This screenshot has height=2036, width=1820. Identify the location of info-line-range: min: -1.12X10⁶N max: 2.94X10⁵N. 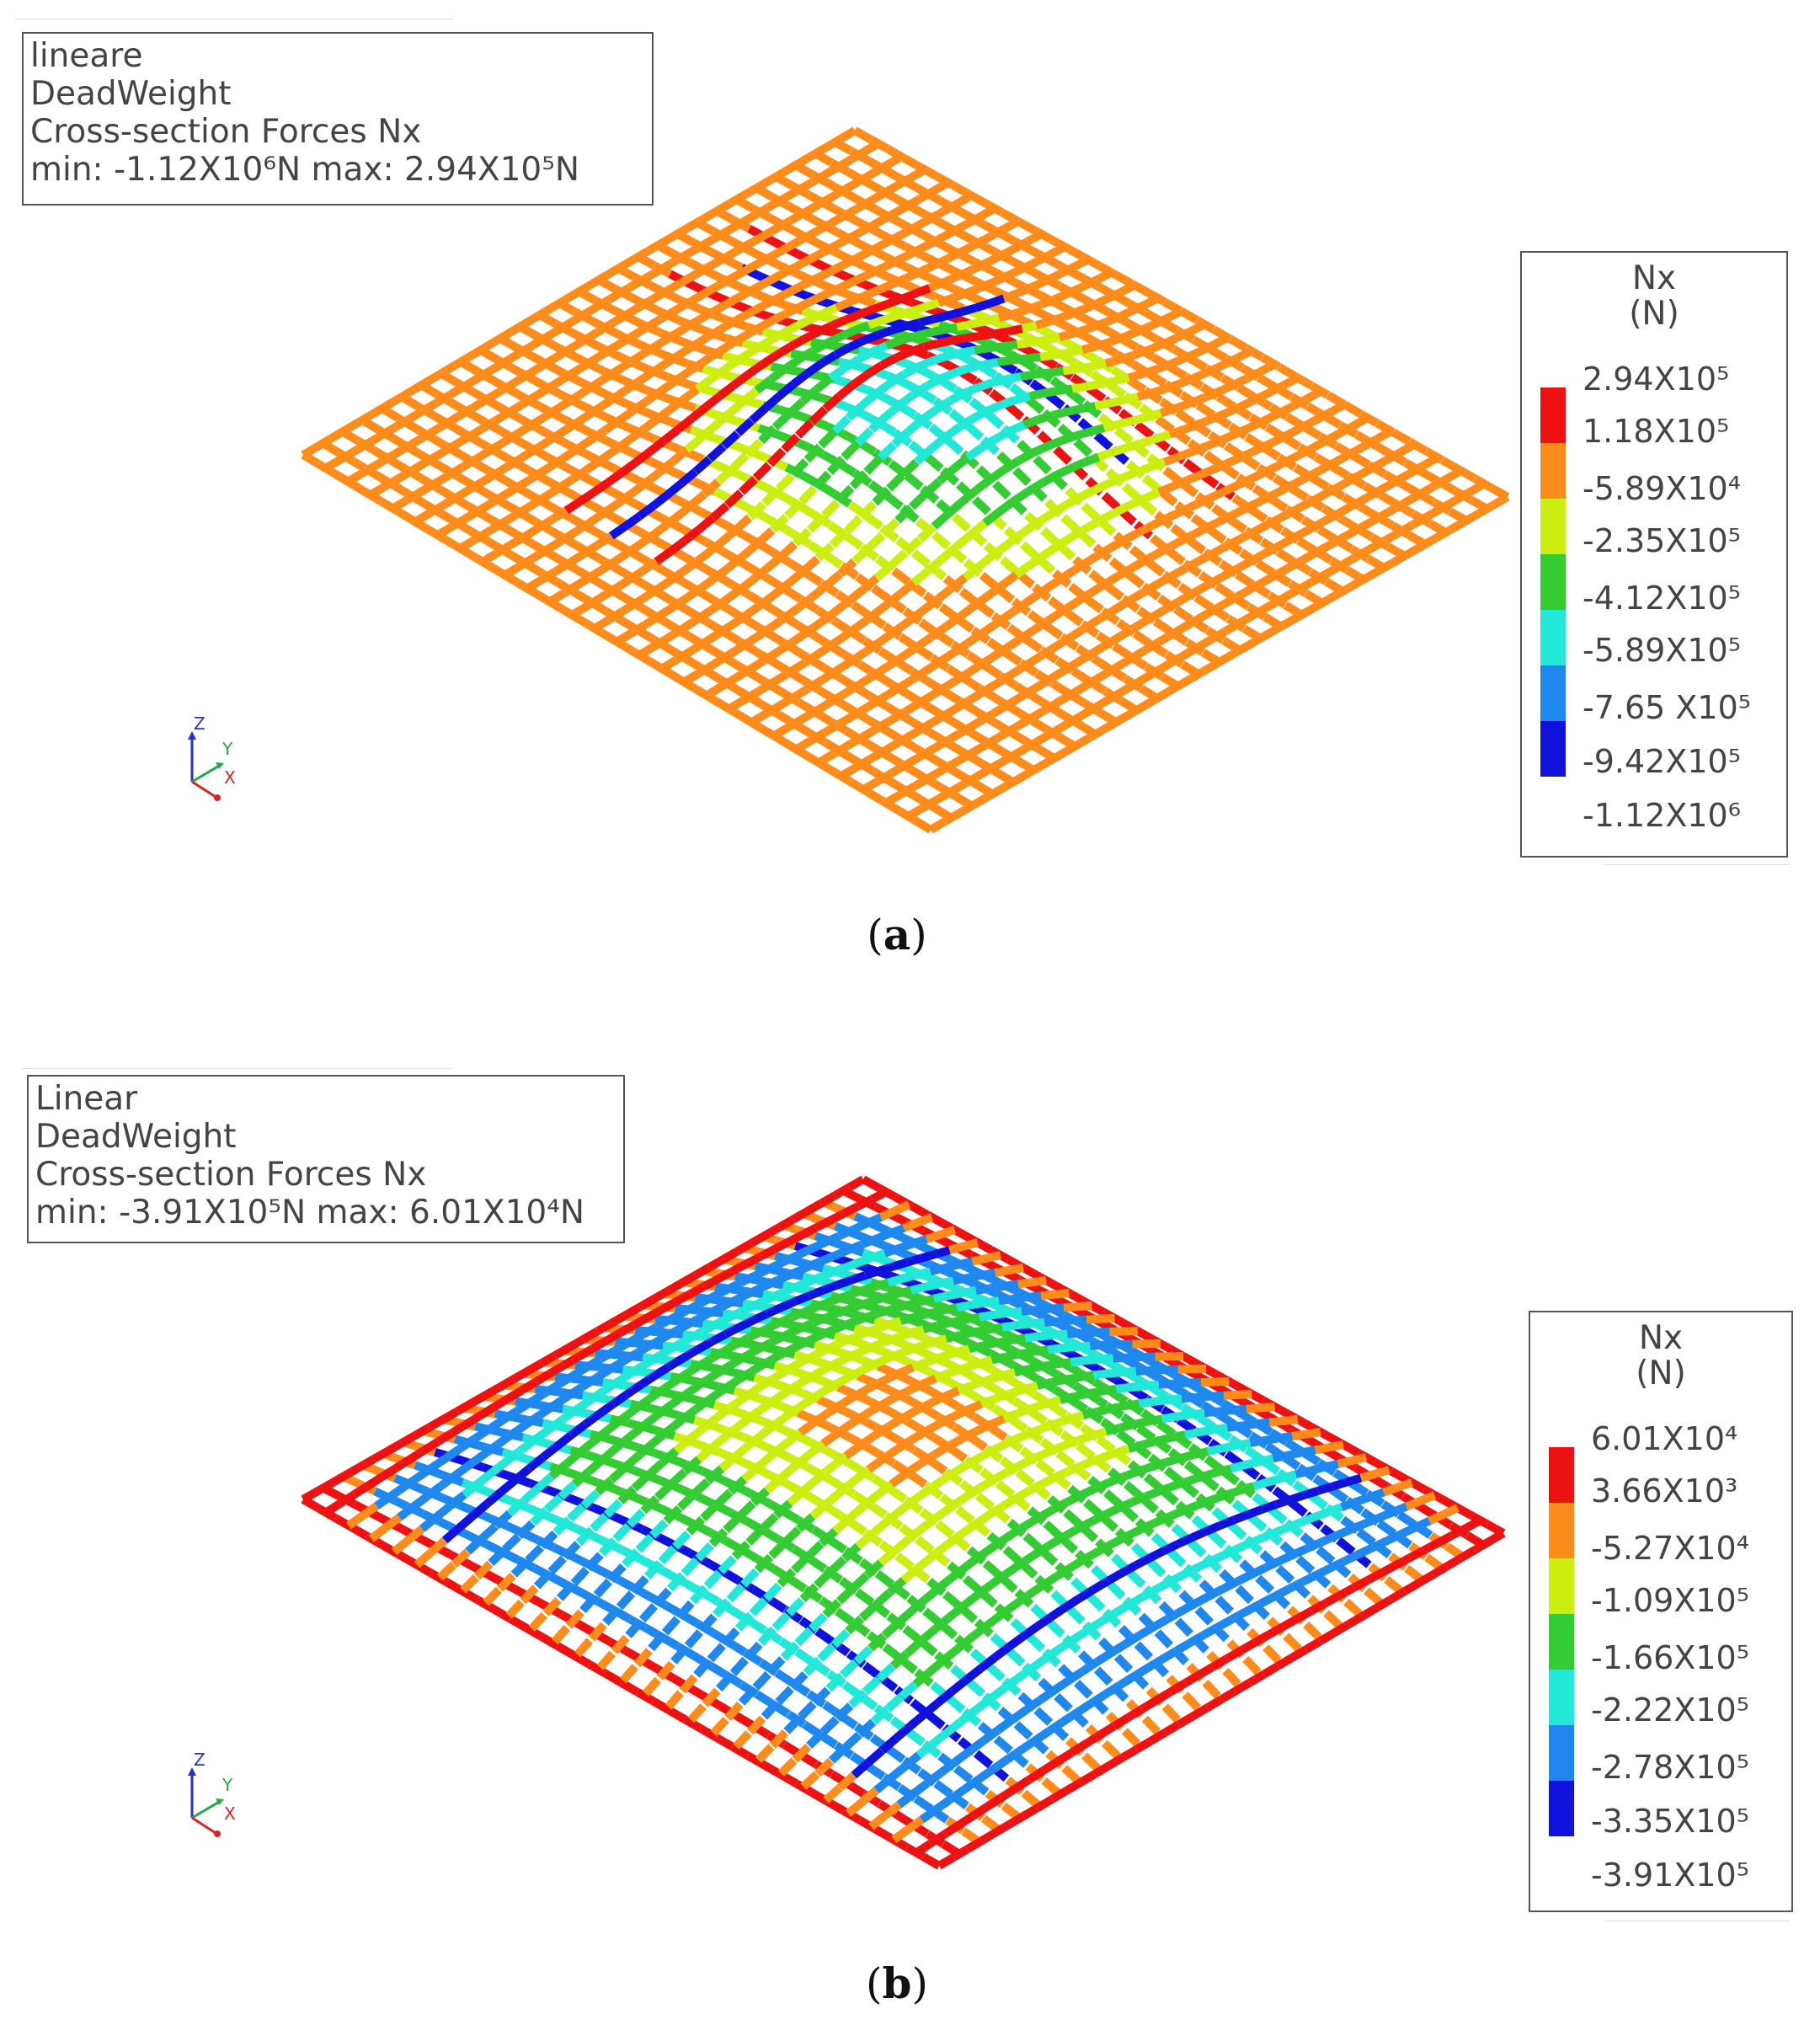
(305, 170).